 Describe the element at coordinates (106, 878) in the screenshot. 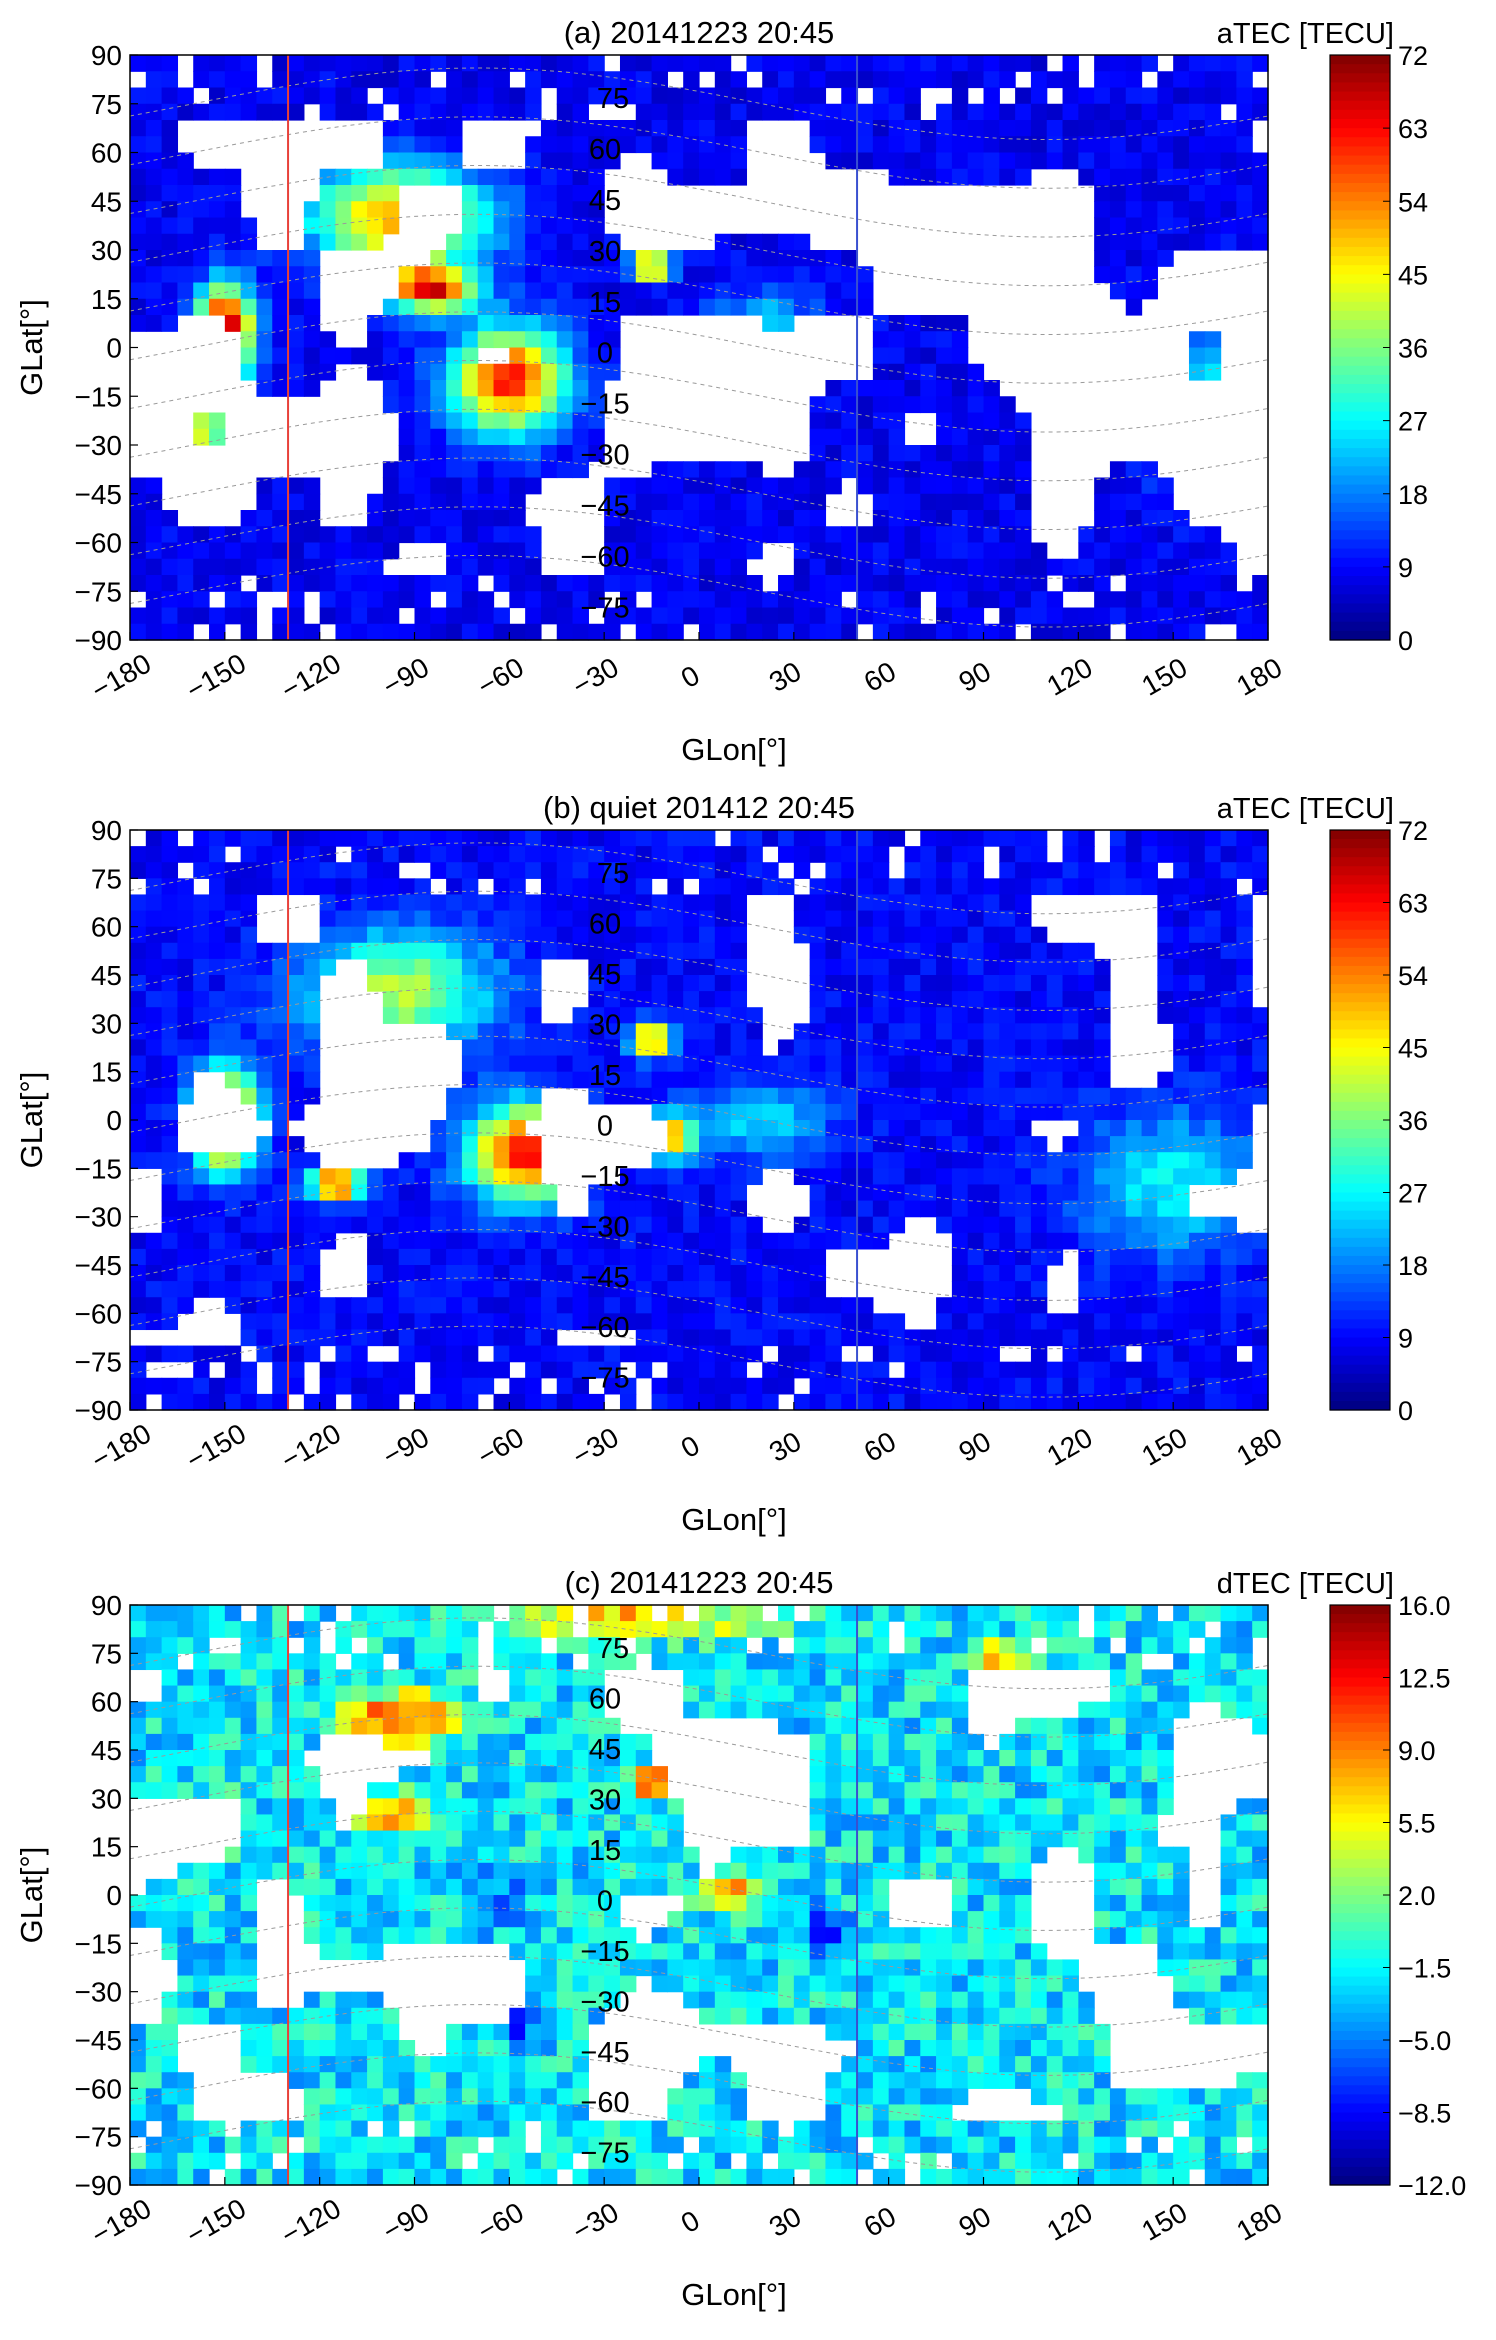

I see `y-tick-label: 75` at that location.